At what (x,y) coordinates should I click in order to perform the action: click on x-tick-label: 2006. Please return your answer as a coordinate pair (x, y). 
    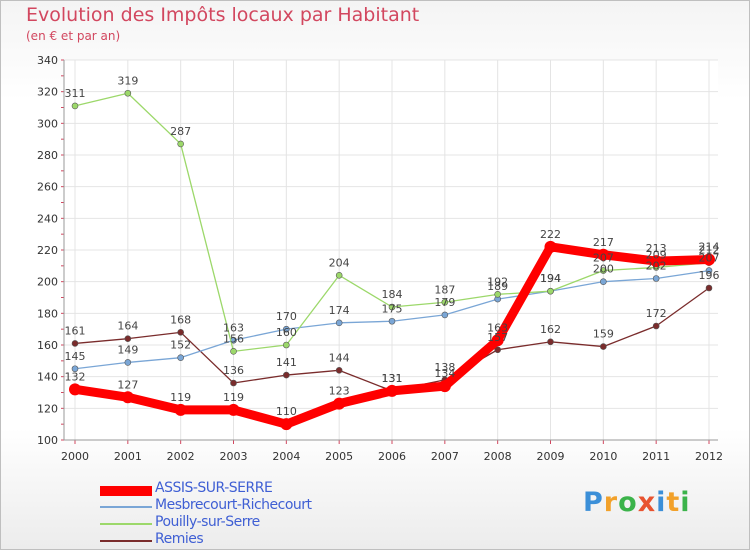
    Looking at the image, I should click on (392, 456).